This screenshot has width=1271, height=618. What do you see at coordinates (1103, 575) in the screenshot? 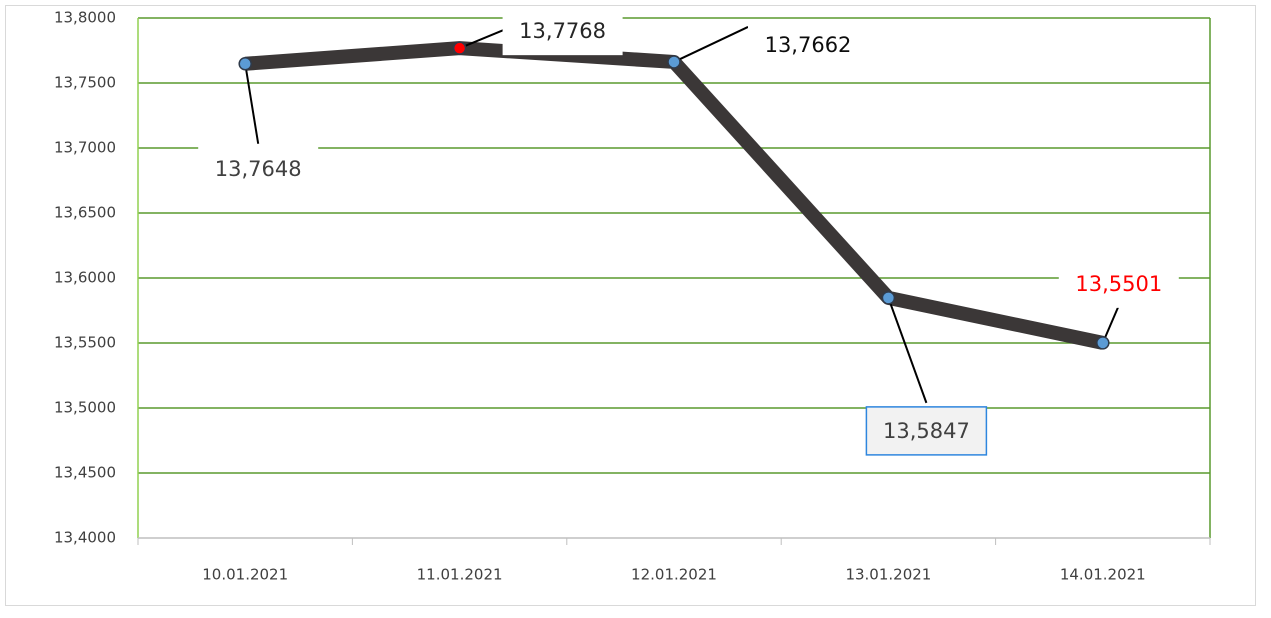
I see `x-tick-label: 14.01.2021` at bounding box center [1103, 575].